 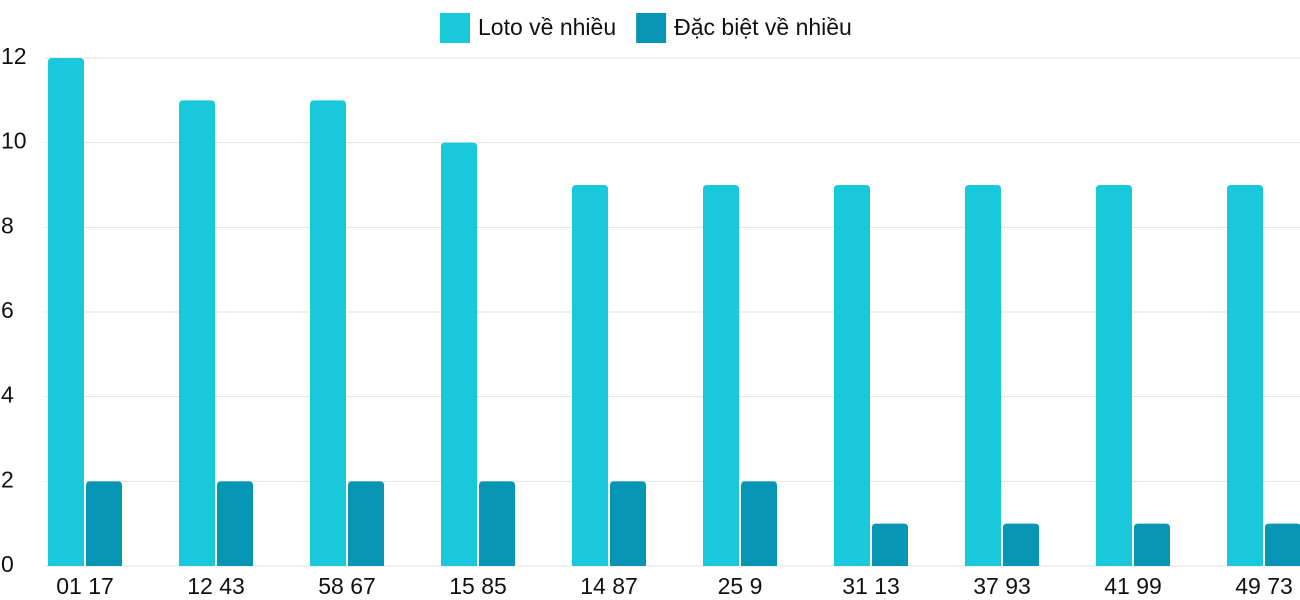 I want to click on y-tick-label: 0, so click(x=7, y=564).